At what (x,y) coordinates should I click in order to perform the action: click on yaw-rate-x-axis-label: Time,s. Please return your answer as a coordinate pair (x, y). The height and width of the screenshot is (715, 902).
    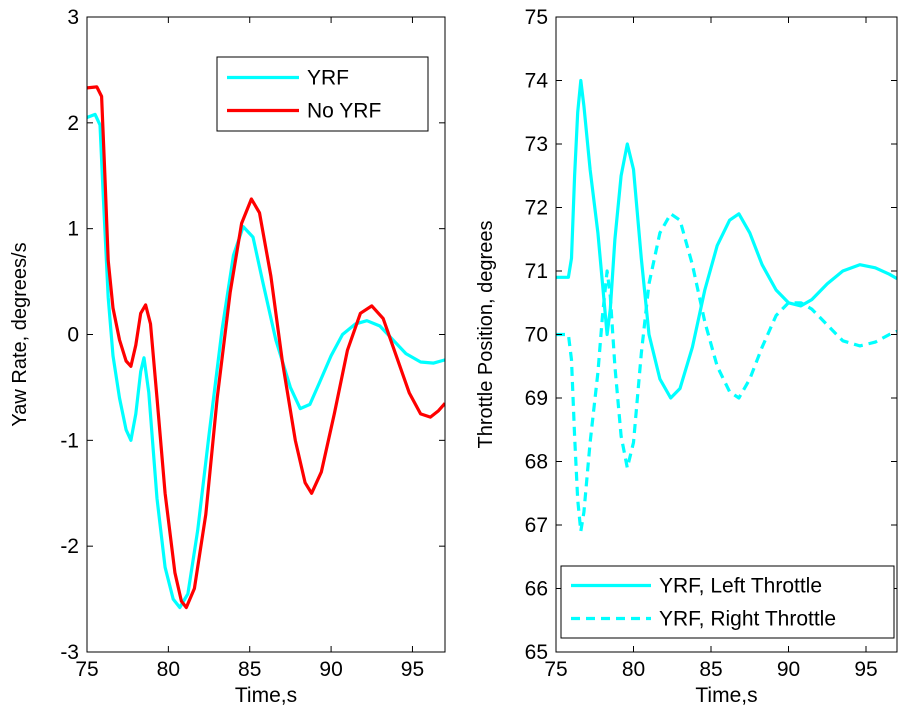
    Looking at the image, I should click on (266, 695).